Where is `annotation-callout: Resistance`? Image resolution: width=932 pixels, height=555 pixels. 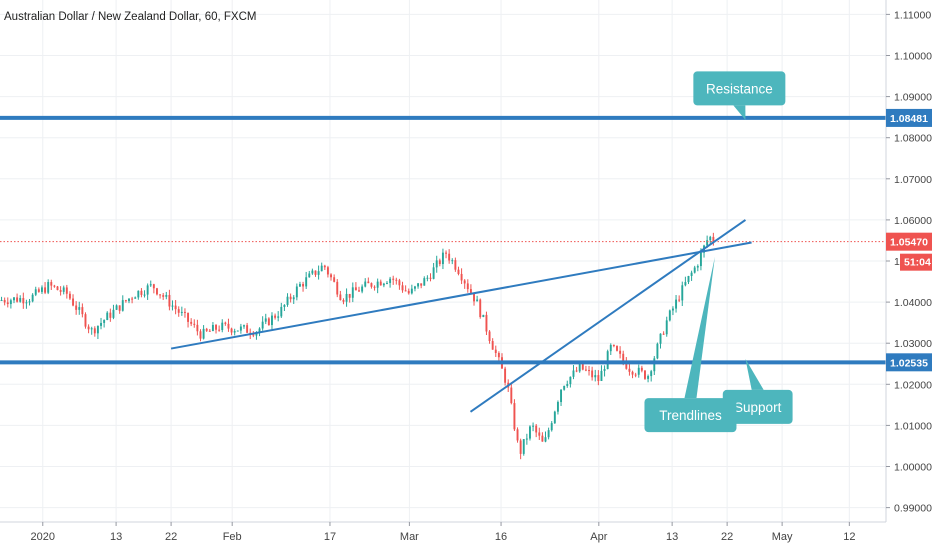 annotation-callout: Resistance is located at coordinates (739, 96).